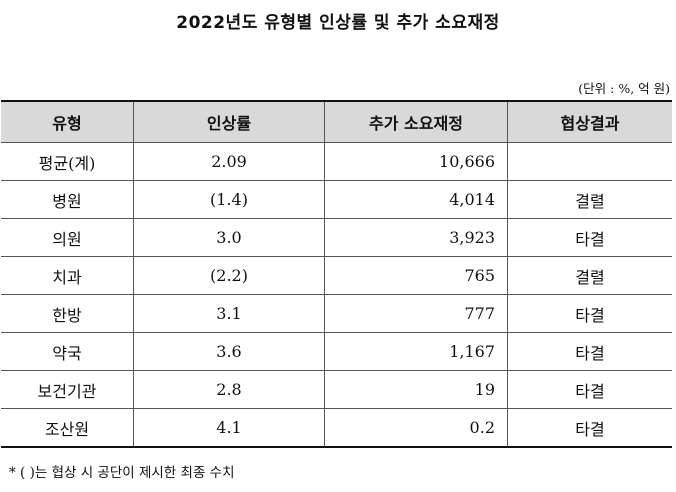 The height and width of the screenshot is (492, 676). I want to click on header-row: 유형 인상률 추가 소요재정 협상결과, so click(336, 121).